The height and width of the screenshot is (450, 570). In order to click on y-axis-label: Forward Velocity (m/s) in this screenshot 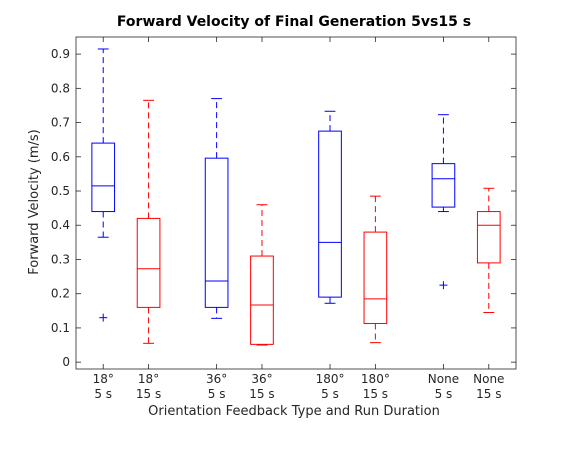, I will do `click(34, 202)`.